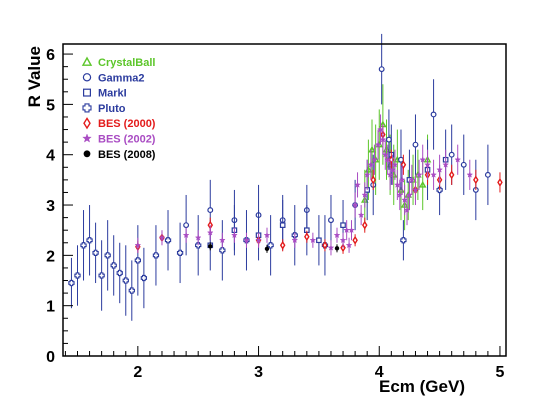  What do you see at coordinates (112, 109) in the screenshot?
I see `legend-label: Pluto` at bounding box center [112, 109].